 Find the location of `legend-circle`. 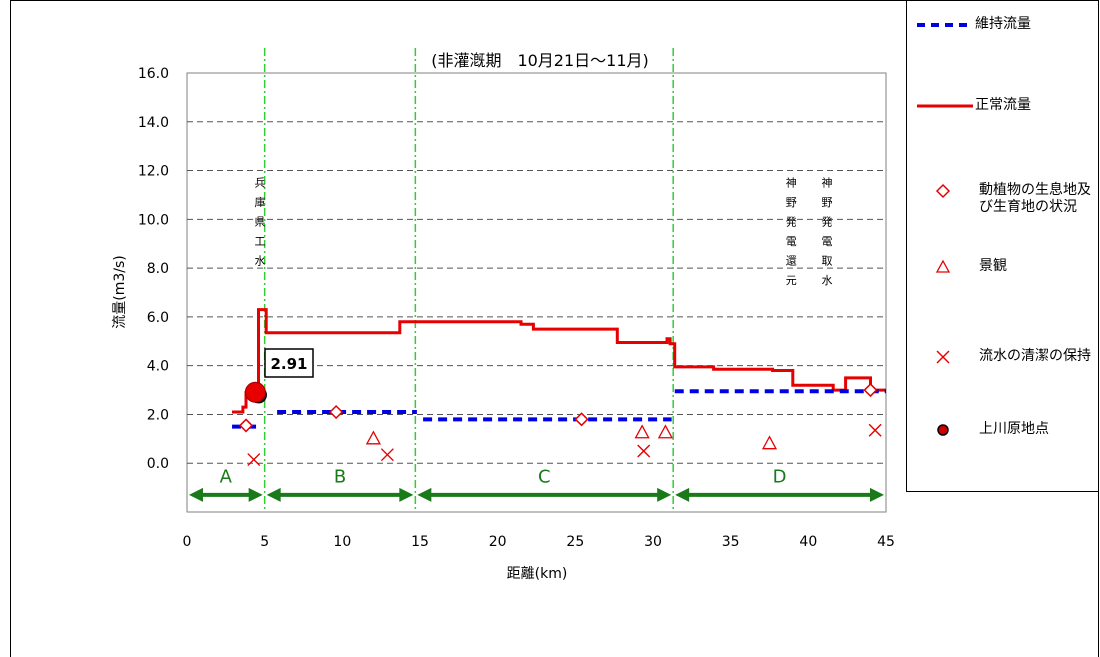

legend-circle is located at coordinates (943, 430).